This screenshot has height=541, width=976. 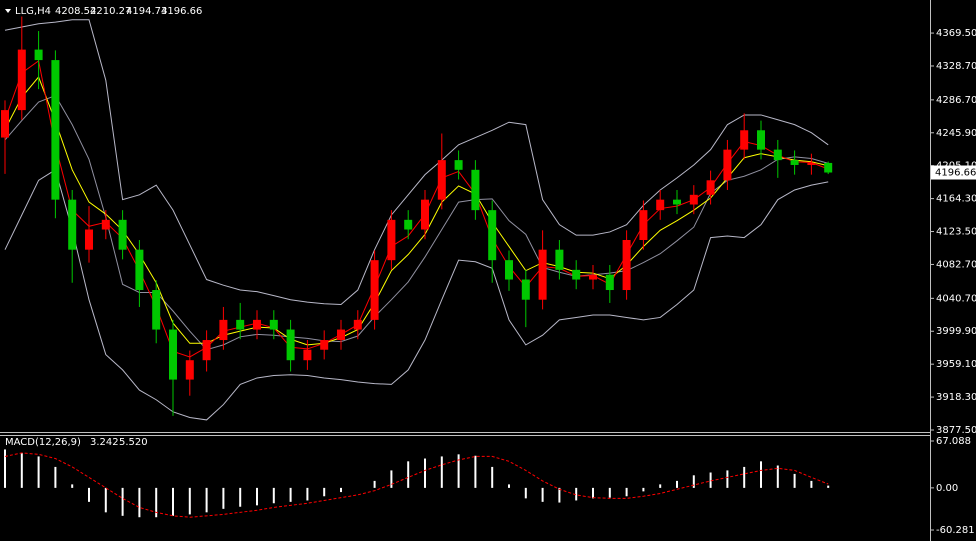 What do you see at coordinates (33, 11) in the screenshot?
I see `symbol: LLG,H4` at bounding box center [33, 11].